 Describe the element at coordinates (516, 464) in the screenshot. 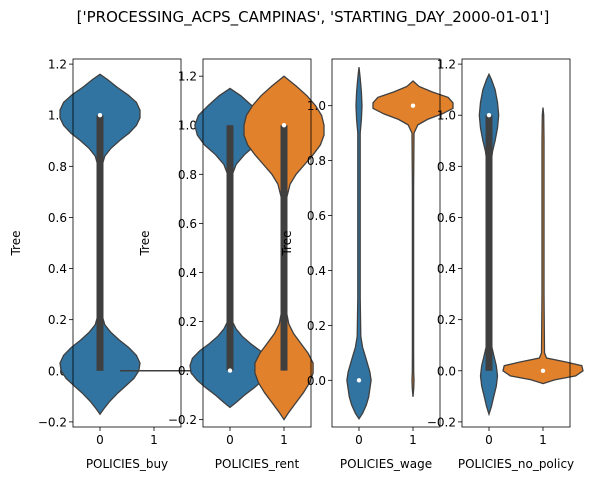

I see `x-axis-label: POLICIES_no_policy` at that location.